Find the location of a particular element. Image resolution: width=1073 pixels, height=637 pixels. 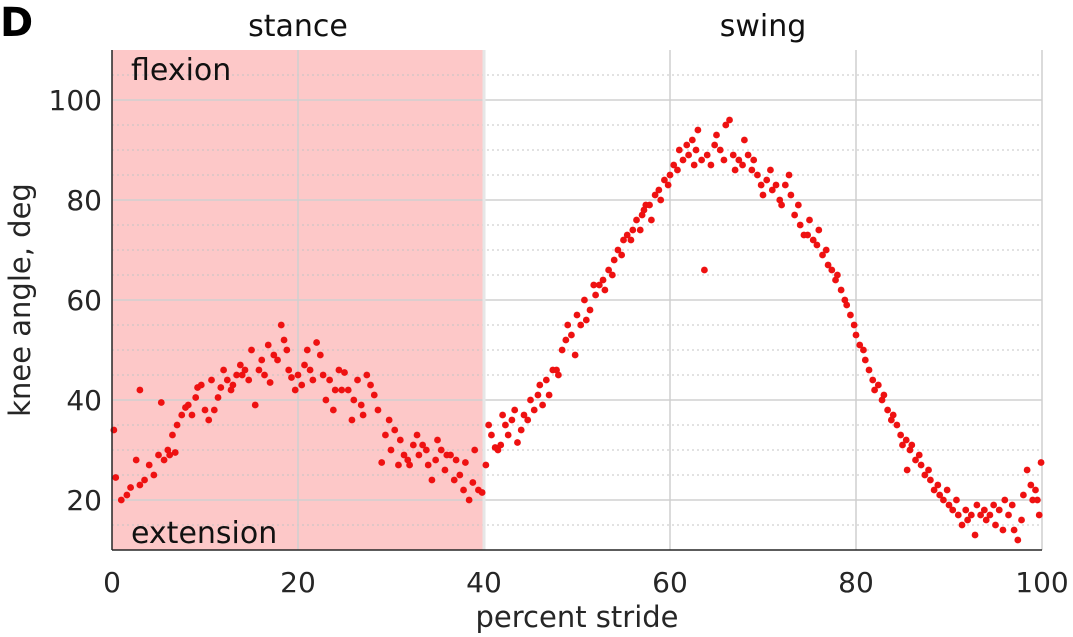

y-tick-label: 40 is located at coordinates (84, 400).